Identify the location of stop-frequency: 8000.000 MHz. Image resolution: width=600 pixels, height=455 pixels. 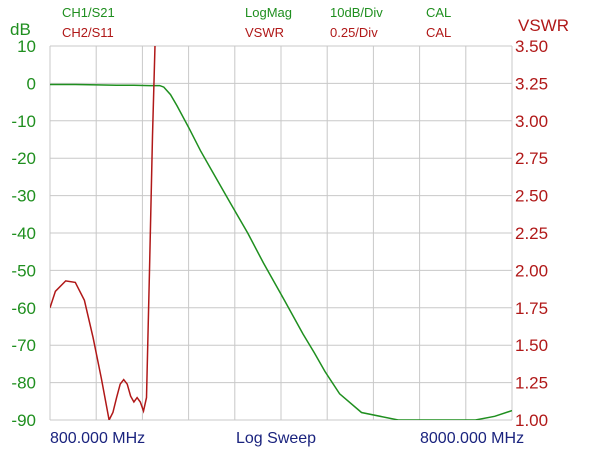
(472, 438).